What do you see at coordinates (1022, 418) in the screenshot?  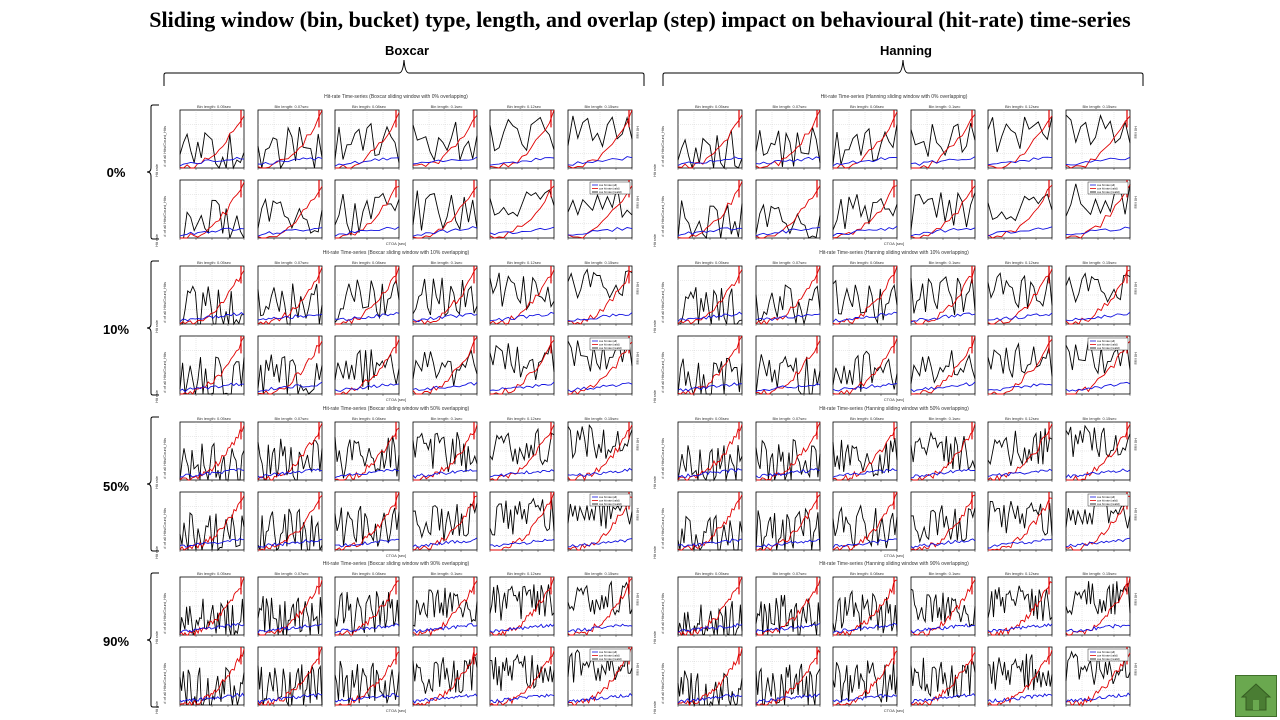 I see `panel-title: Bin length: 0.12sec` at bounding box center [1022, 418].